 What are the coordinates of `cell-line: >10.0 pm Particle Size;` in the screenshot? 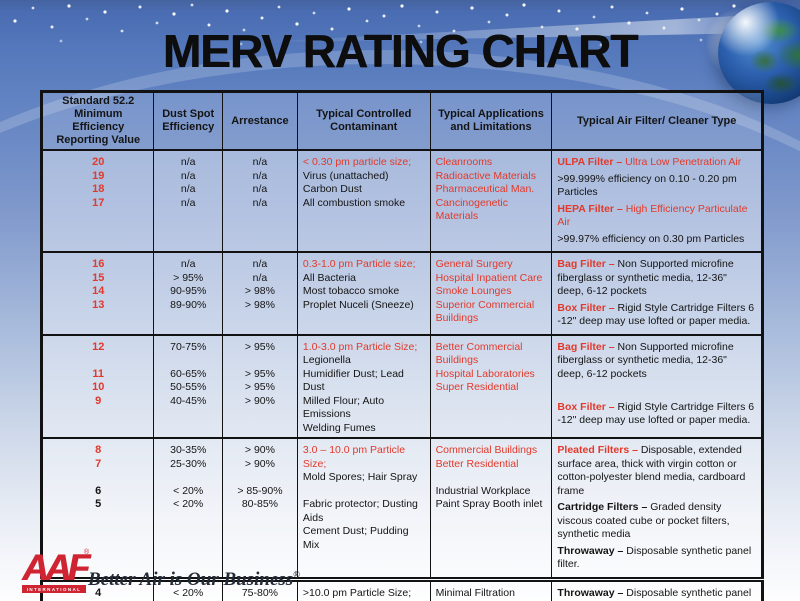 It's located at (364, 594).